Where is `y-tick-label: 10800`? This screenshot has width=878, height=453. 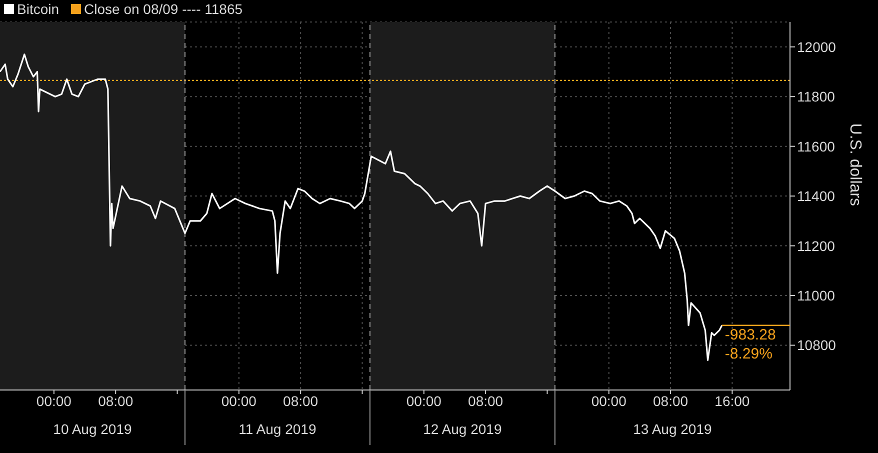 y-tick-label: 10800 is located at coordinates (816, 345).